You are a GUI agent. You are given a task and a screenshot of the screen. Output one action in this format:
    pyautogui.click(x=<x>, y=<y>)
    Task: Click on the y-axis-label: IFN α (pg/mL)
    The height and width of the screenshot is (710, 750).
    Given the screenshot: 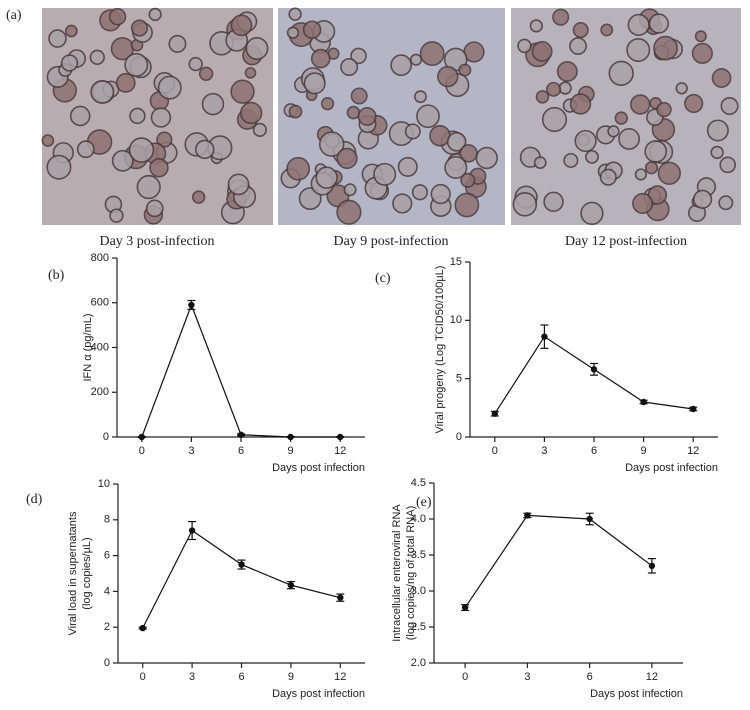 What is the action you would take?
    pyautogui.click(x=88, y=347)
    